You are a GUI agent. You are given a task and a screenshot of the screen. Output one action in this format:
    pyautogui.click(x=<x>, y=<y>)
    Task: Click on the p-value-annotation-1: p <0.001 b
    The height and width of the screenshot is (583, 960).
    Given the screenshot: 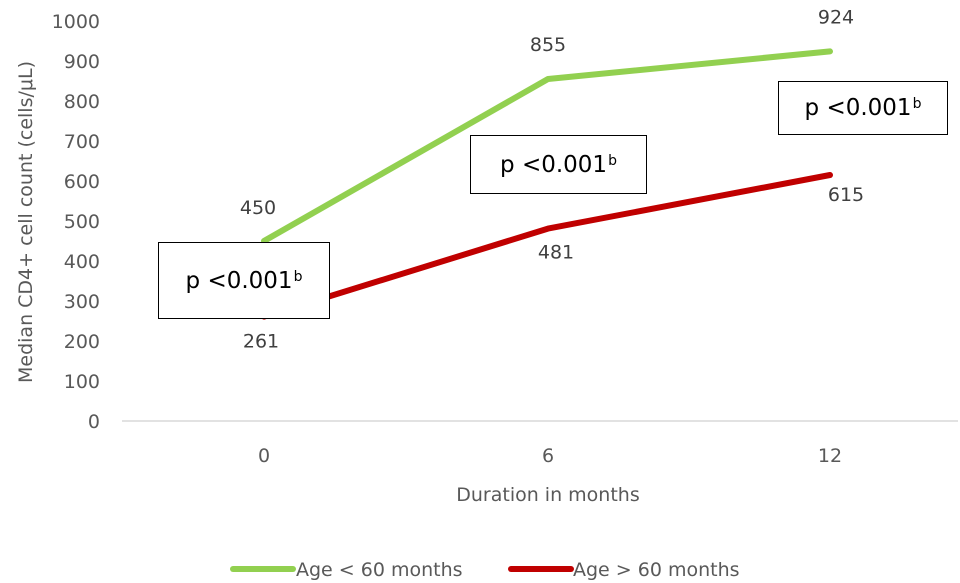 What is the action you would take?
    pyautogui.click(x=558, y=164)
    